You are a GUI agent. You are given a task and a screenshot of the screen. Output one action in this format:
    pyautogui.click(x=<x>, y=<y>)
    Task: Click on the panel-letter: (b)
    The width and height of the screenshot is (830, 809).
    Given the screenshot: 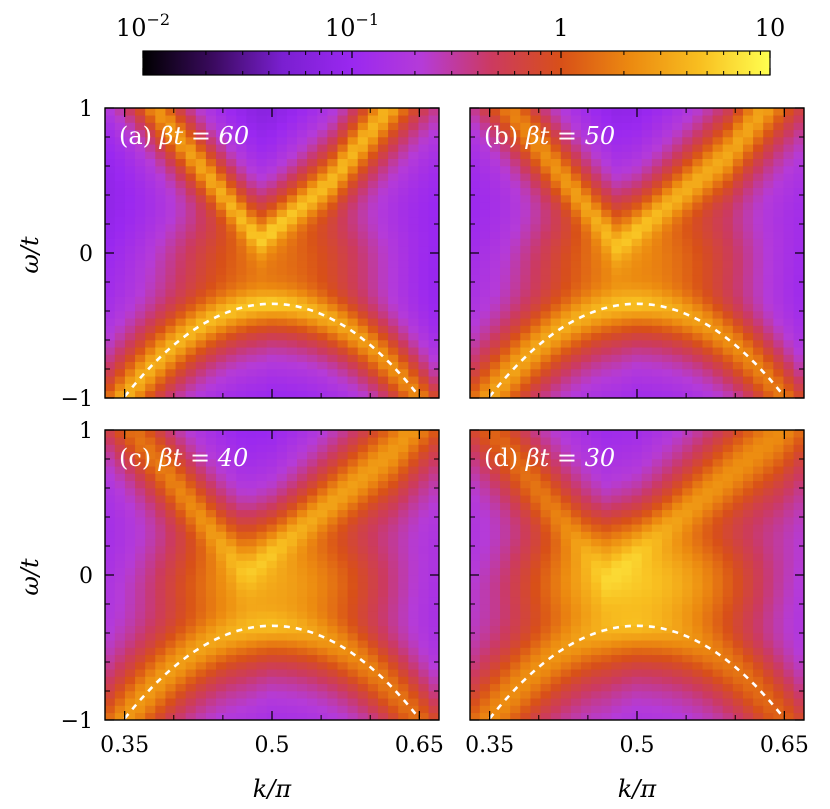 What is the action you would take?
    pyautogui.click(x=505, y=136)
    